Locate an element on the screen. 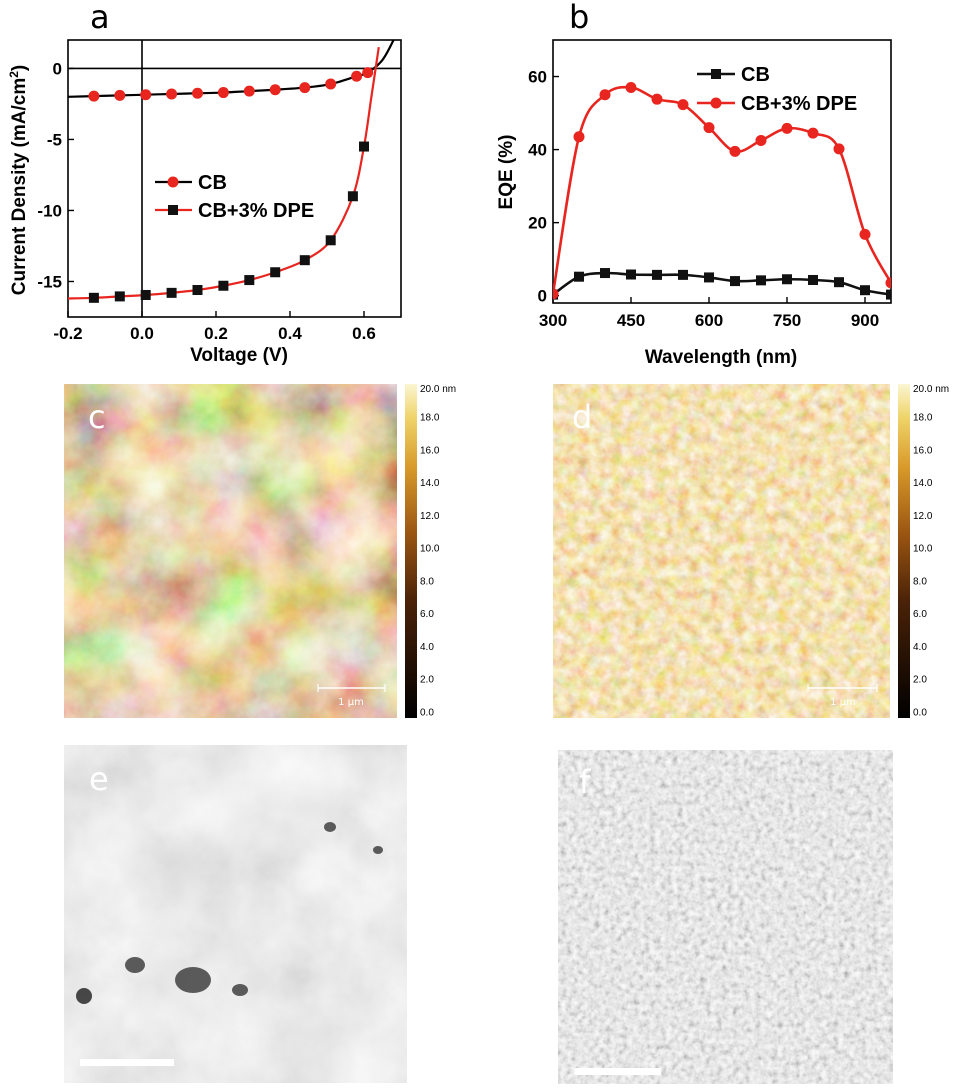 The width and height of the screenshot is (962, 1089). tem-f-micrograph is located at coordinates (725, 917).